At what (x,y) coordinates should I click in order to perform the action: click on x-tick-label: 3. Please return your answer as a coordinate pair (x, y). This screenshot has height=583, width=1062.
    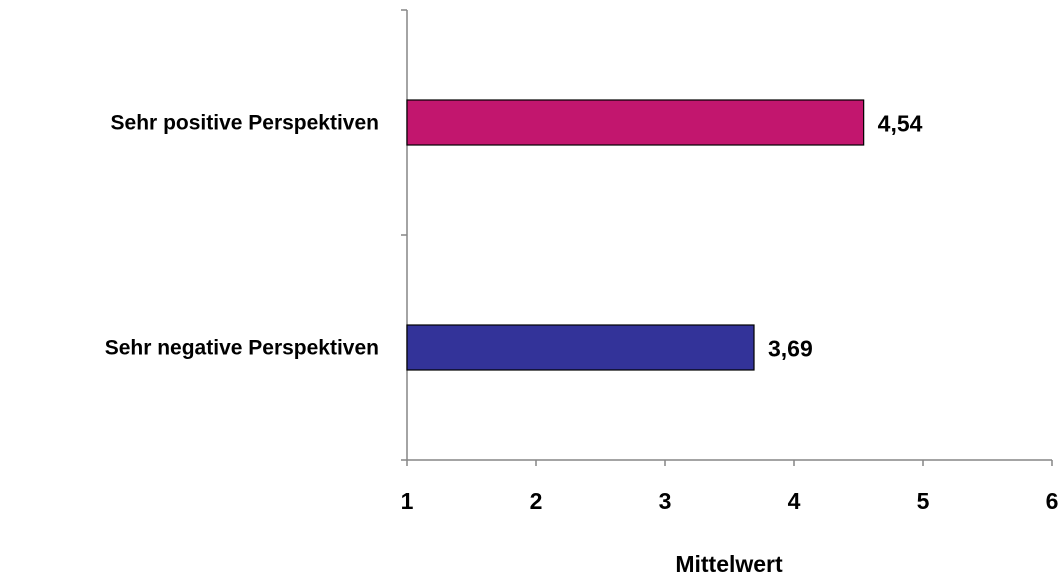
    Looking at the image, I should click on (665, 501).